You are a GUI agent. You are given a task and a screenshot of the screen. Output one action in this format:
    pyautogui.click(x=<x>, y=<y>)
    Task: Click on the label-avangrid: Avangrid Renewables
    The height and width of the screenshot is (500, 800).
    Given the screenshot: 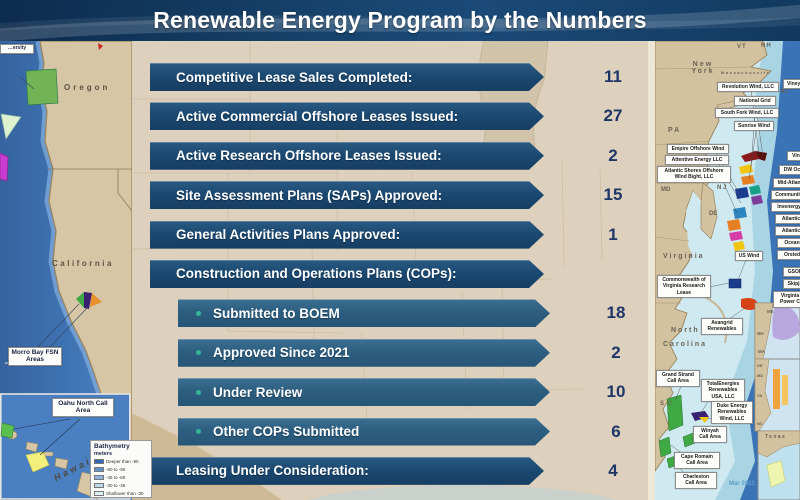 What is the action you would take?
    pyautogui.click(x=722, y=326)
    